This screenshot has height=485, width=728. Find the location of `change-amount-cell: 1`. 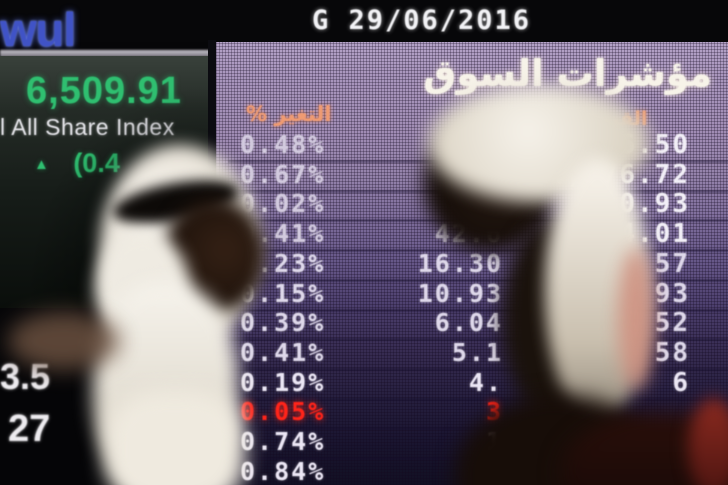

change-amount-cell: 1 is located at coordinates (494, 441).